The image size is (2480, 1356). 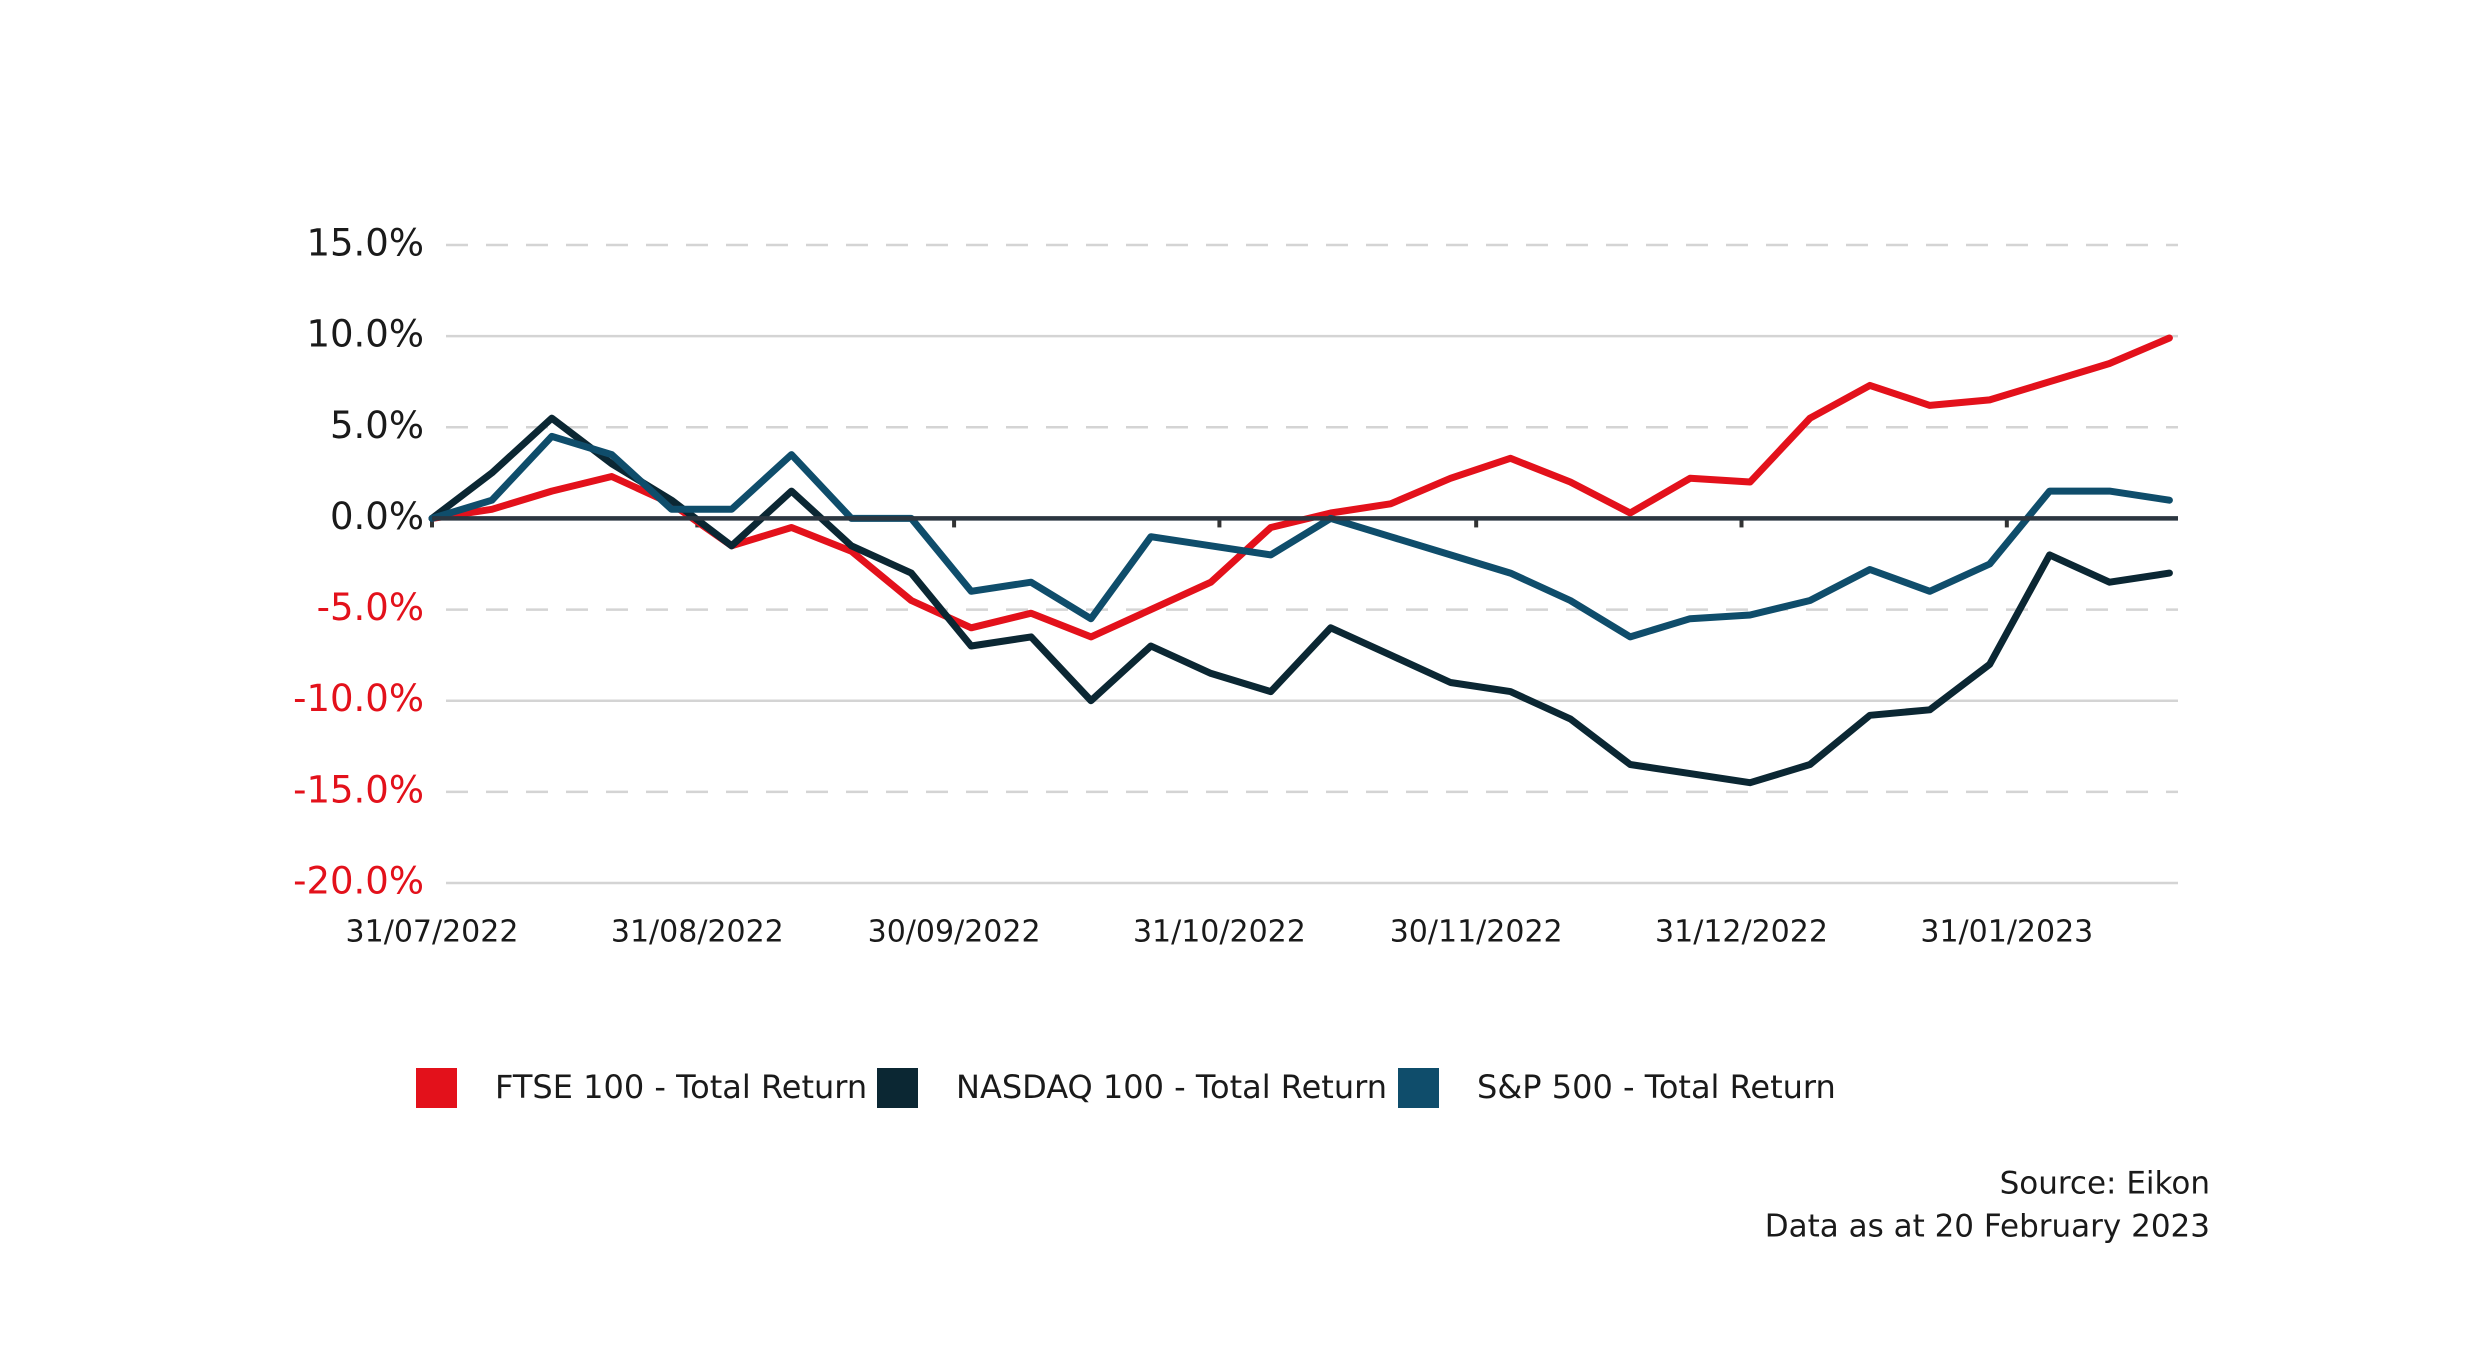 What do you see at coordinates (432, 932) in the screenshot?
I see `x-tick-label: 31/07/2022` at bounding box center [432, 932].